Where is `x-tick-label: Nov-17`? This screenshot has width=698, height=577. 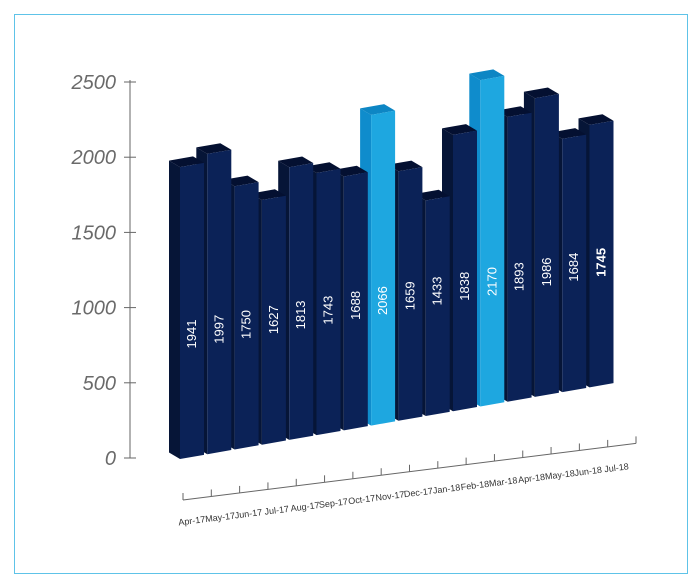 x-tick-label: Nov-17 is located at coordinates (390, 495).